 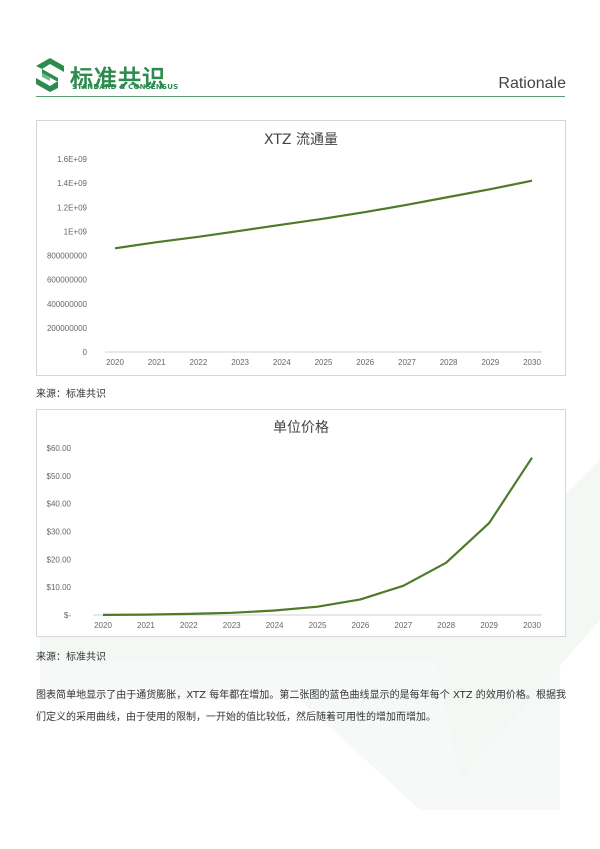 I want to click on y-tick-label: 600000000, so click(x=67, y=280).